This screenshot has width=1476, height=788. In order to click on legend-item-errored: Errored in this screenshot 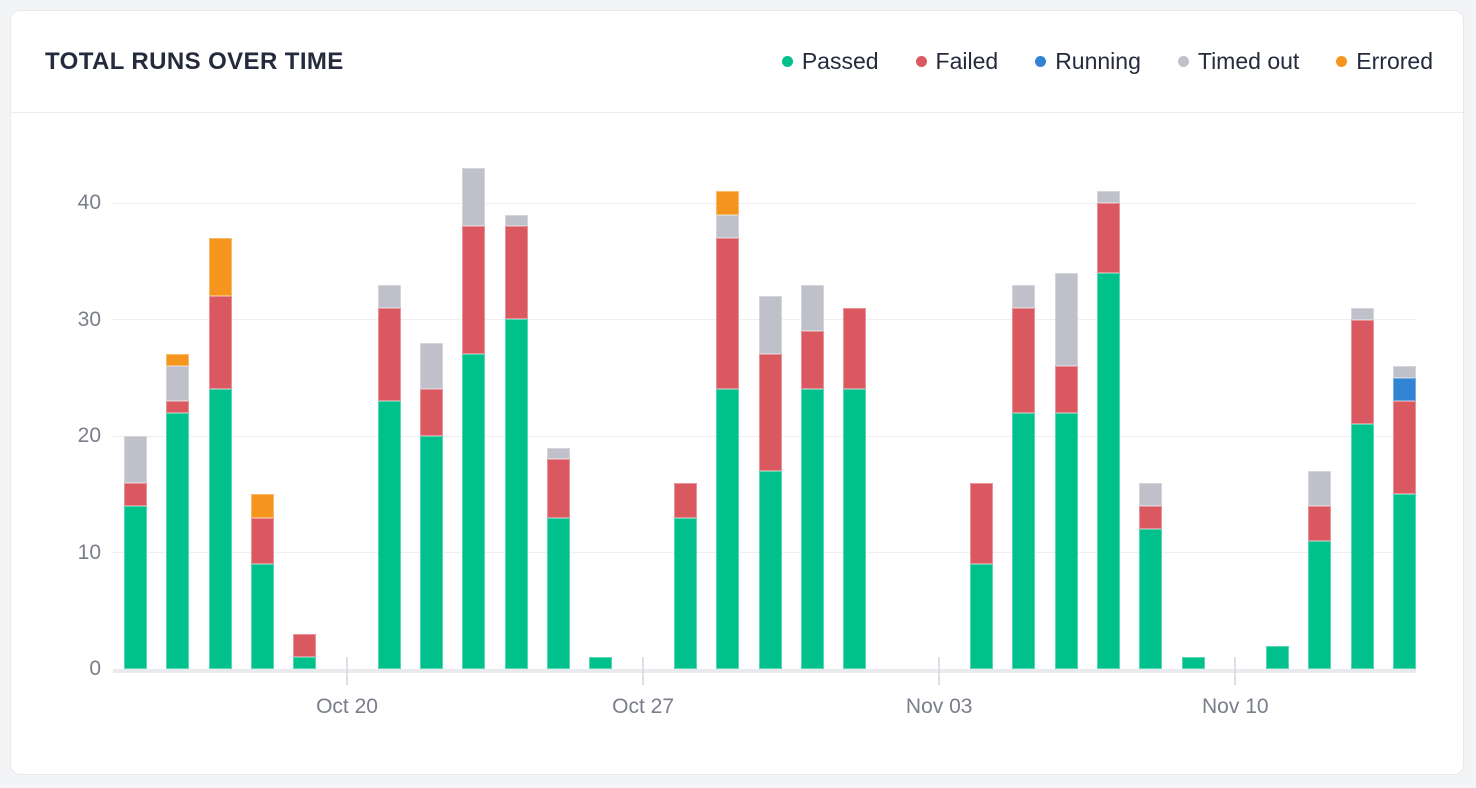, I will do `click(1384, 61)`.